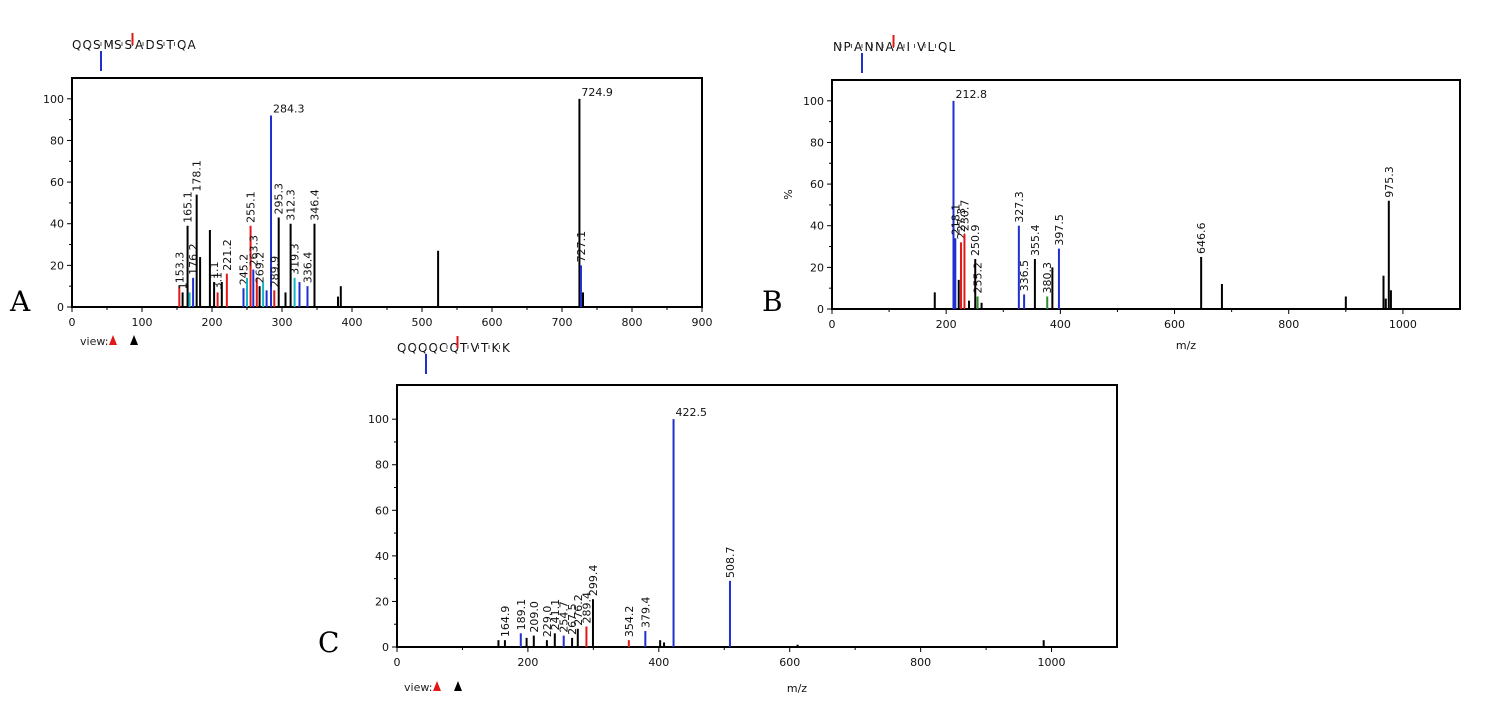  What do you see at coordinates (291, 205) in the screenshot?
I see `peak-label-312.3: 312.3` at bounding box center [291, 205].